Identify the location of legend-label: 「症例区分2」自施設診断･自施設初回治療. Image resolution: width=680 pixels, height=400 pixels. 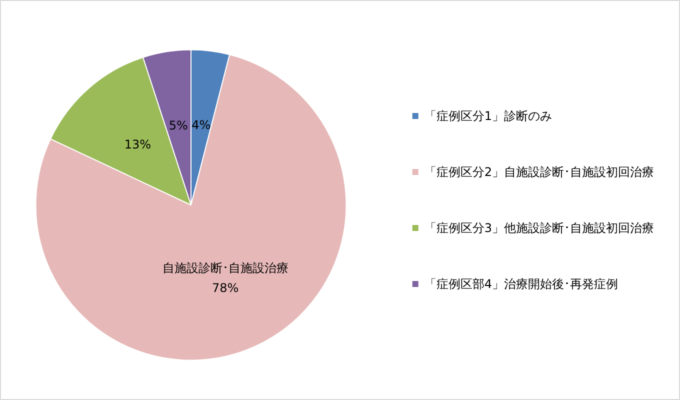
(539, 172).